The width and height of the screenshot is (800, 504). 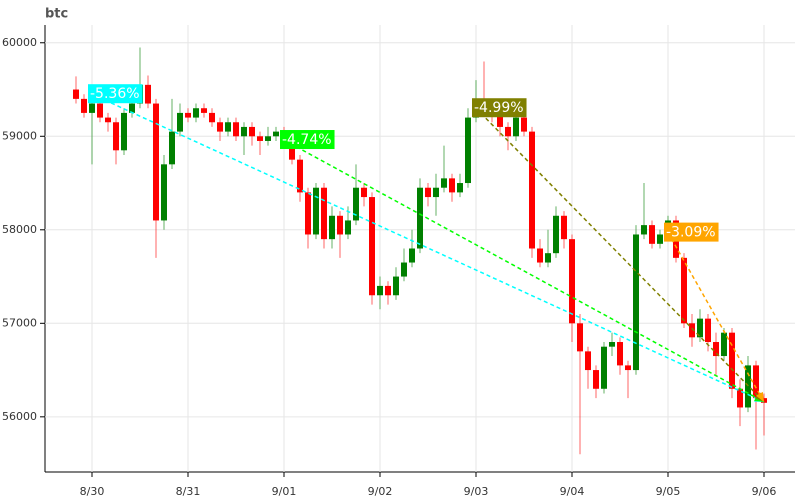 I want to click on y-tick-label: 58000, so click(x=19, y=229).